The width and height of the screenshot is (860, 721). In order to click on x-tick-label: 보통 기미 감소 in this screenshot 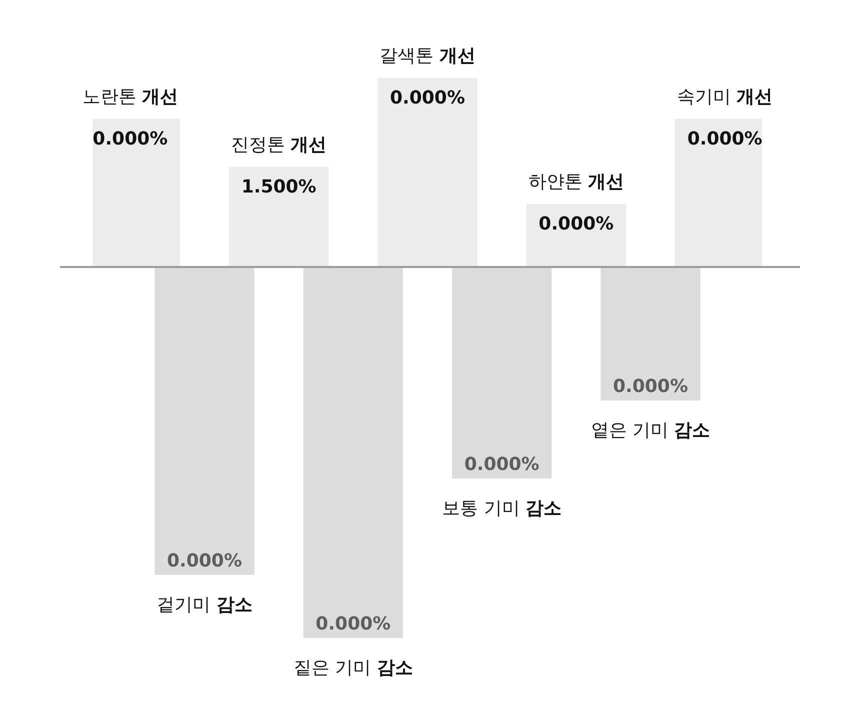, I will do `click(502, 509)`.